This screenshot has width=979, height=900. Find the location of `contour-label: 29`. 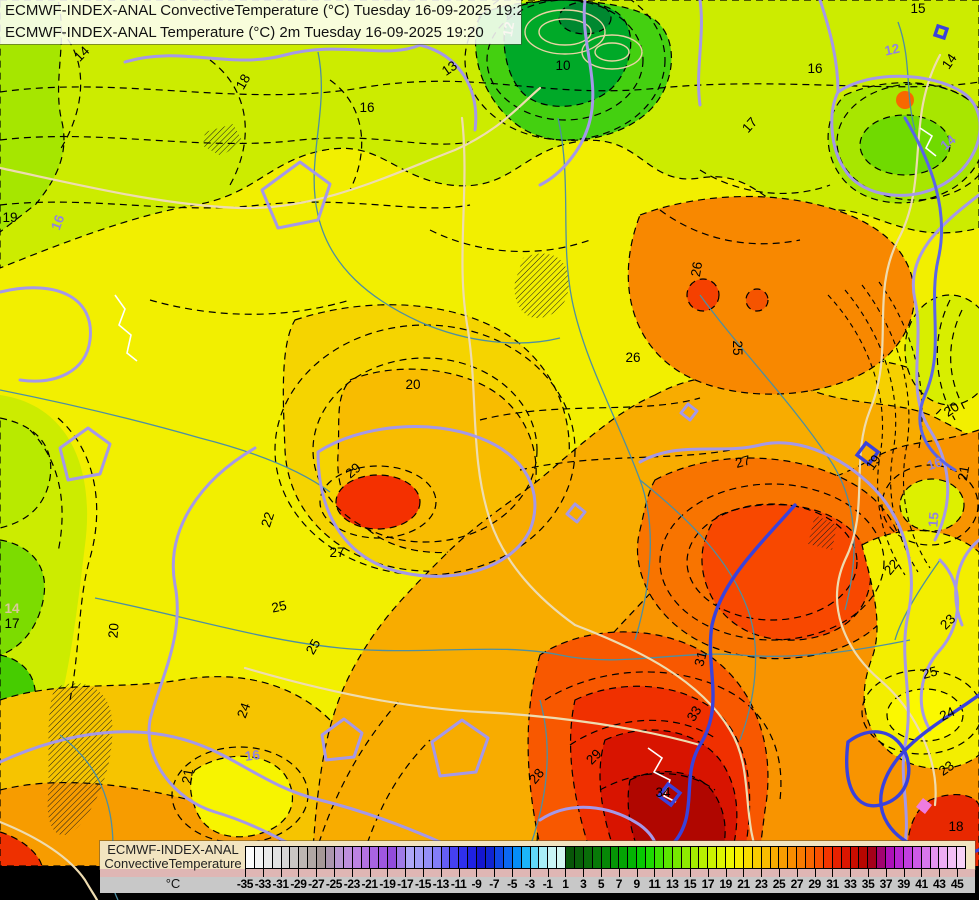

contour-label: 29 is located at coordinates (353, 470).